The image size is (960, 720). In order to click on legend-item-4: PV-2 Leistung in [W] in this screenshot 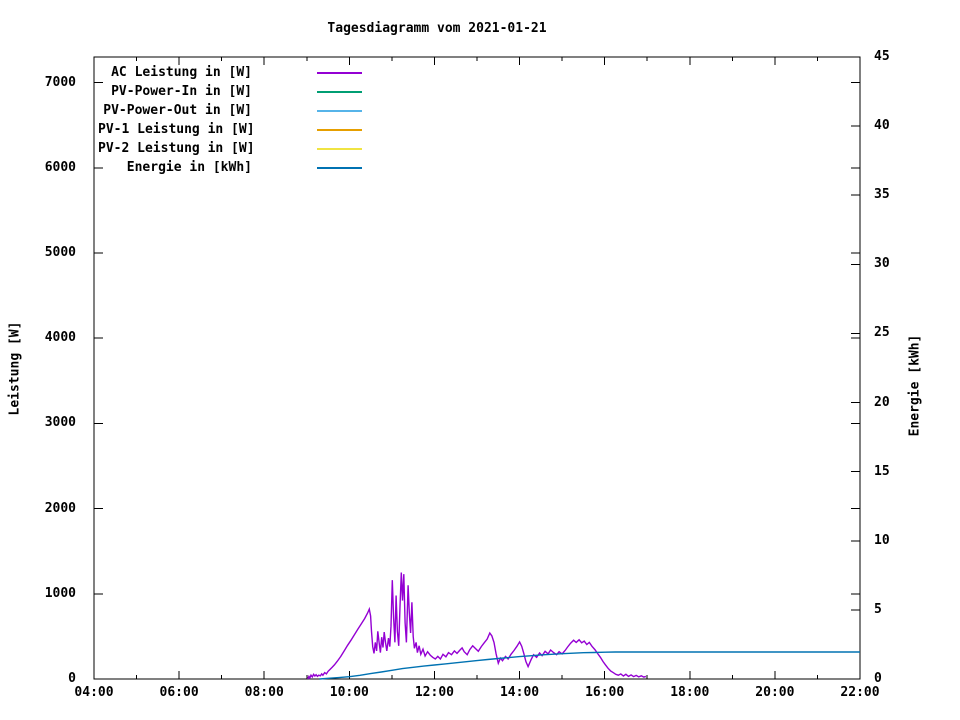, I will do `click(233, 148)`.